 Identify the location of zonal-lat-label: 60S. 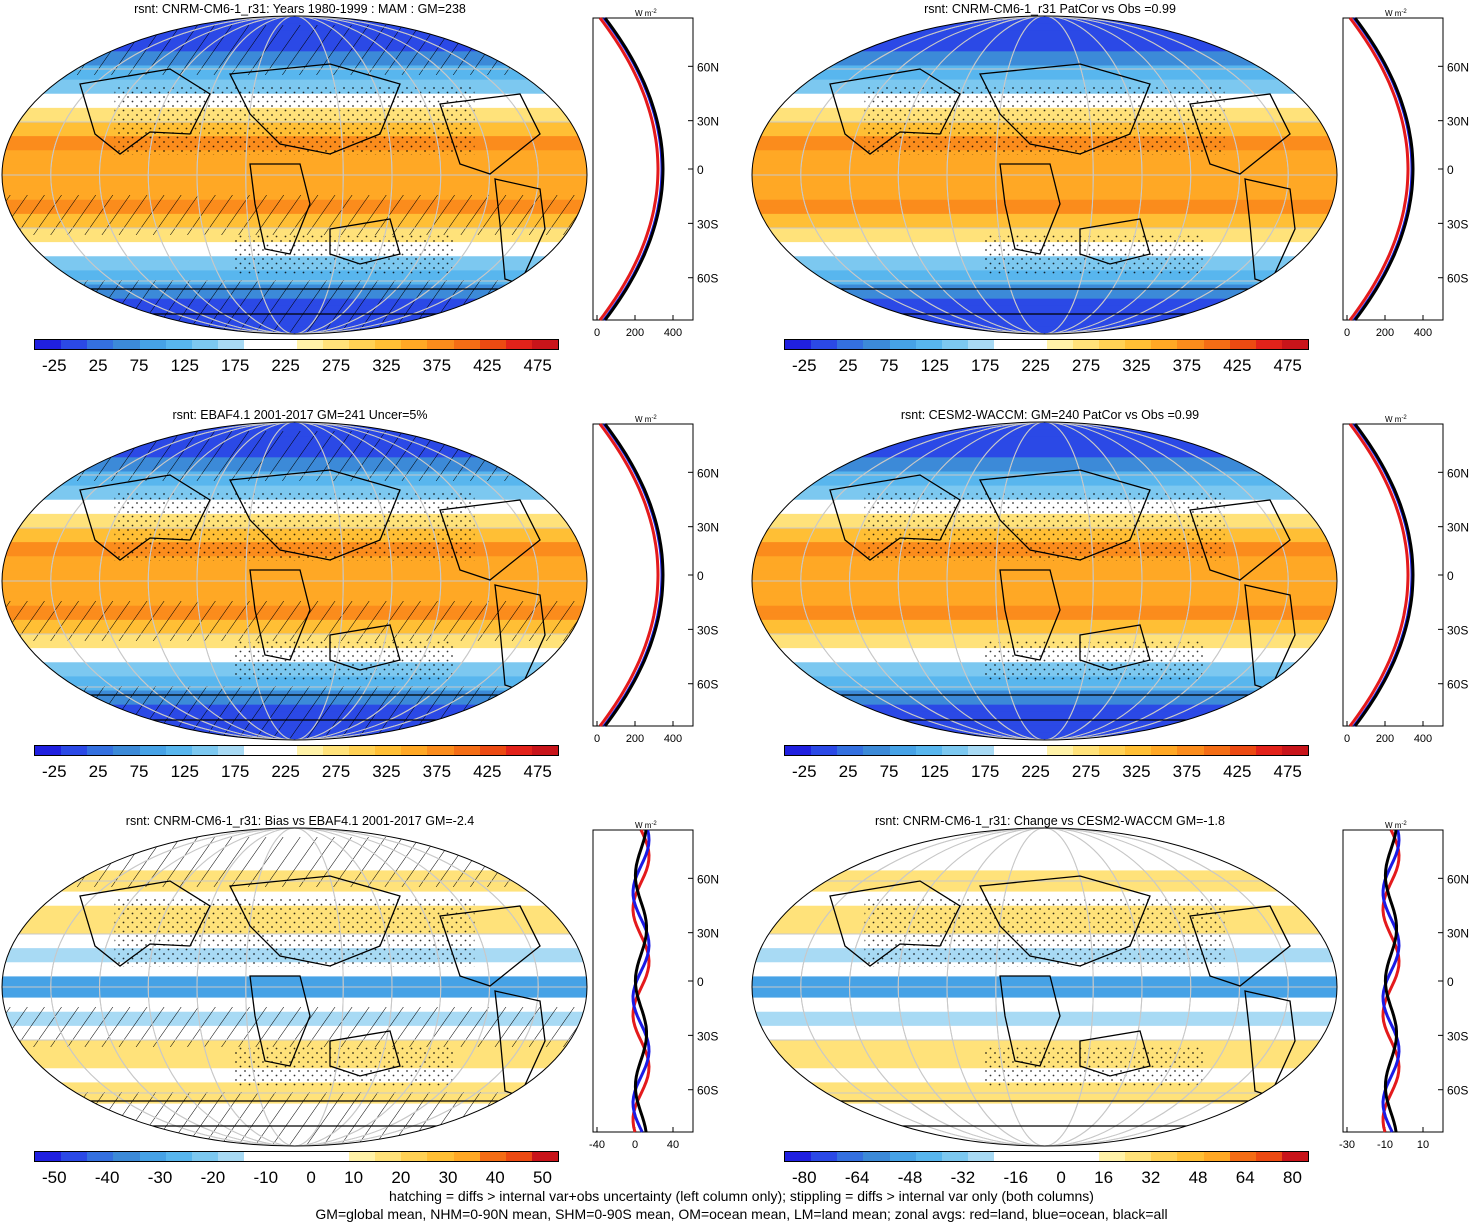
(1457, 279).